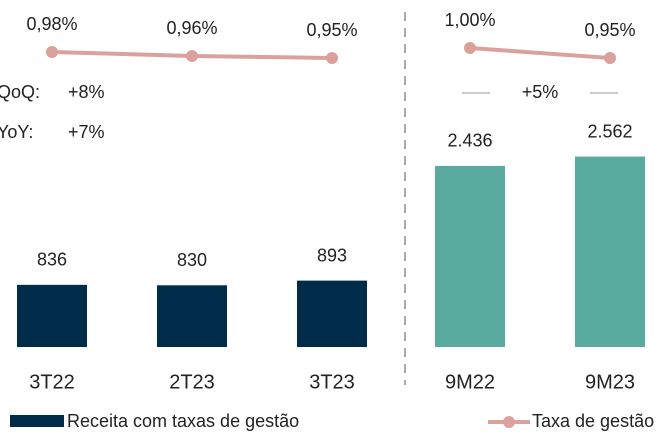 Image resolution: width=659 pixels, height=434 pixels. Describe the element at coordinates (183, 421) in the screenshot. I see `legend-label: Receita com taxas de gestão` at that location.